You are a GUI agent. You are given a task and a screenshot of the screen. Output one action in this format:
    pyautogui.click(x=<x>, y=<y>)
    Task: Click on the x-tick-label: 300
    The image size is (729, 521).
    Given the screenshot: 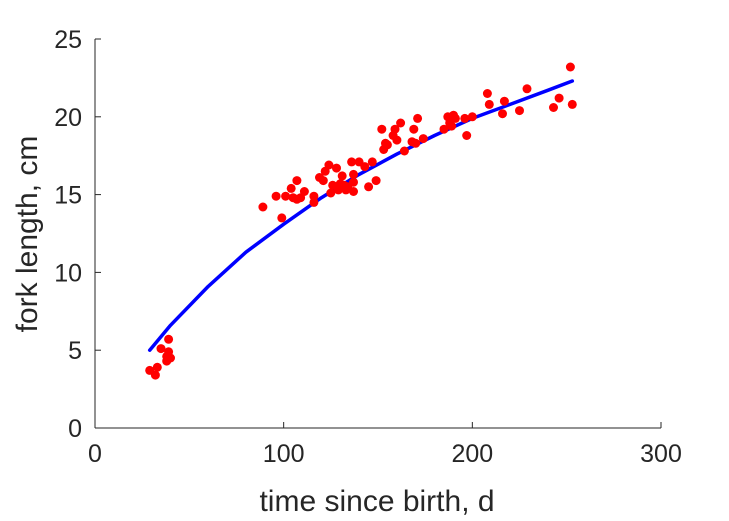 What is the action you would take?
    pyautogui.click(x=661, y=454)
    